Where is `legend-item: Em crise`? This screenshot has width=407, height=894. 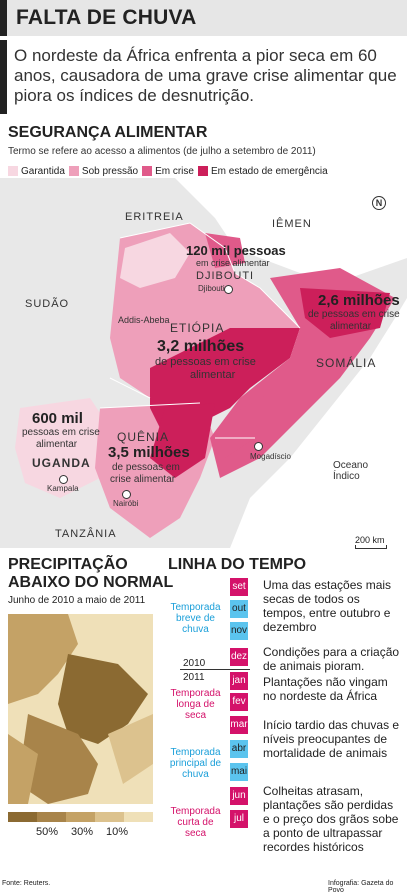 legend-item: Em crise is located at coordinates (168, 171).